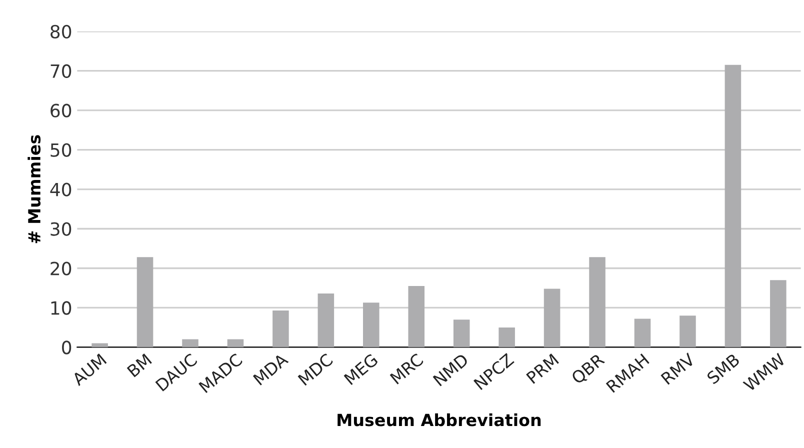 Image resolution: width=804 pixels, height=448 pixels. I want to click on y-tick-label: 0, so click(67, 347).